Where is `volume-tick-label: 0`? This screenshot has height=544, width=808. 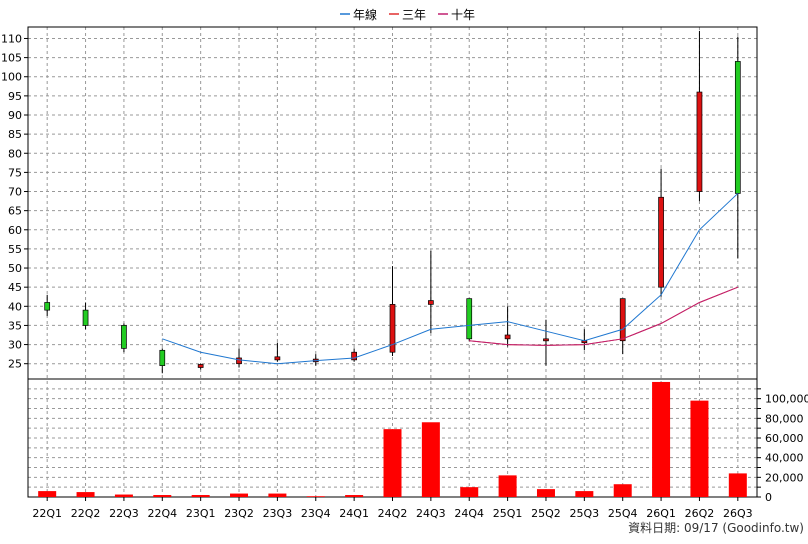
volume-tick-label: 0 is located at coordinates (768, 497).